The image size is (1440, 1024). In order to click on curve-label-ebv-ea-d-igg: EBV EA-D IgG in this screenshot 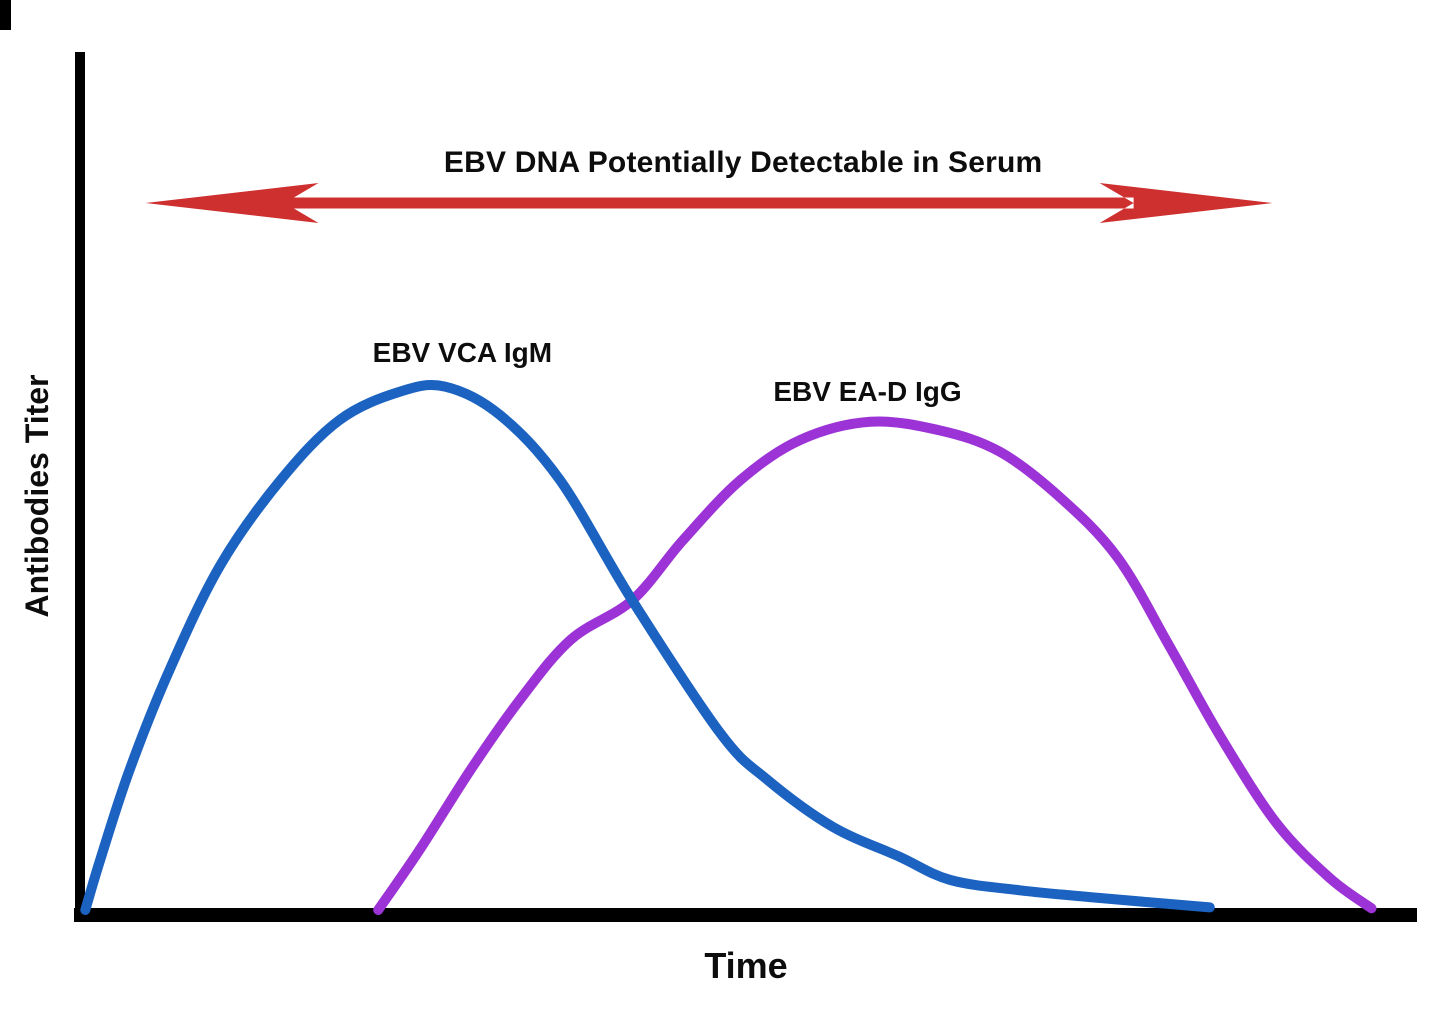, I will do `click(867, 391)`.